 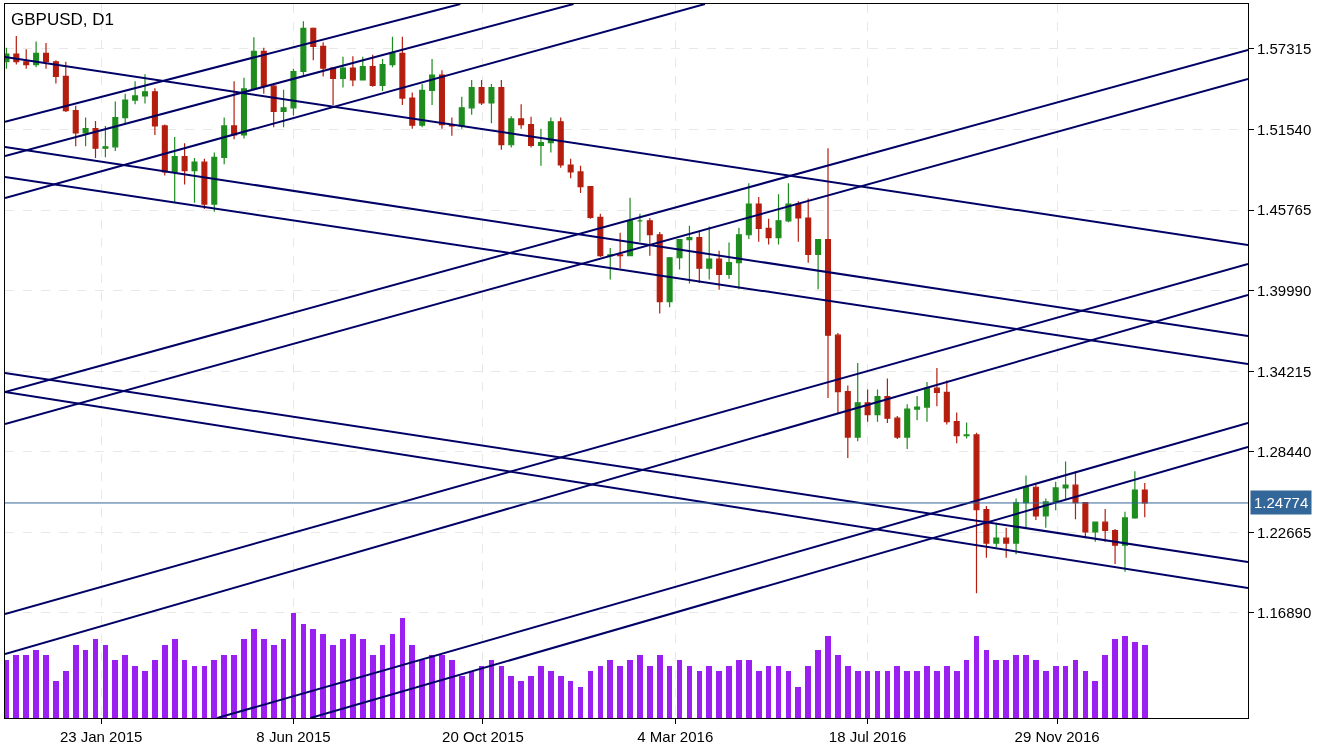 What do you see at coordinates (483, 736) in the screenshot?
I see `x-tick-label: 20 Oct 2015` at bounding box center [483, 736].